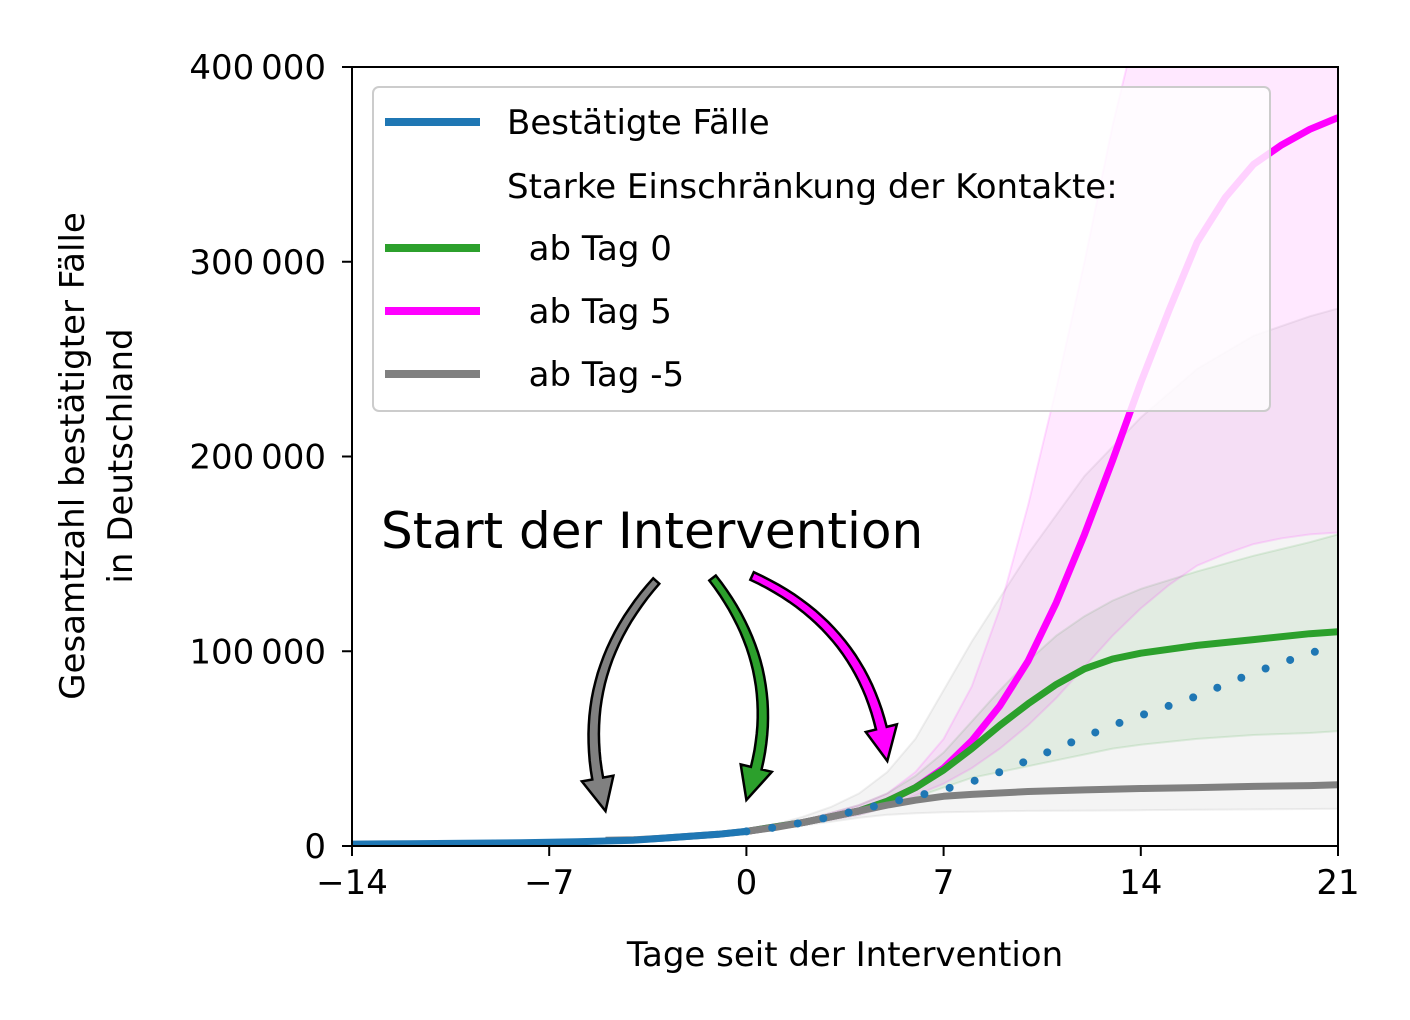  I want to click on legend-label-day-minus-5: ab Tag -5, so click(595, 375).